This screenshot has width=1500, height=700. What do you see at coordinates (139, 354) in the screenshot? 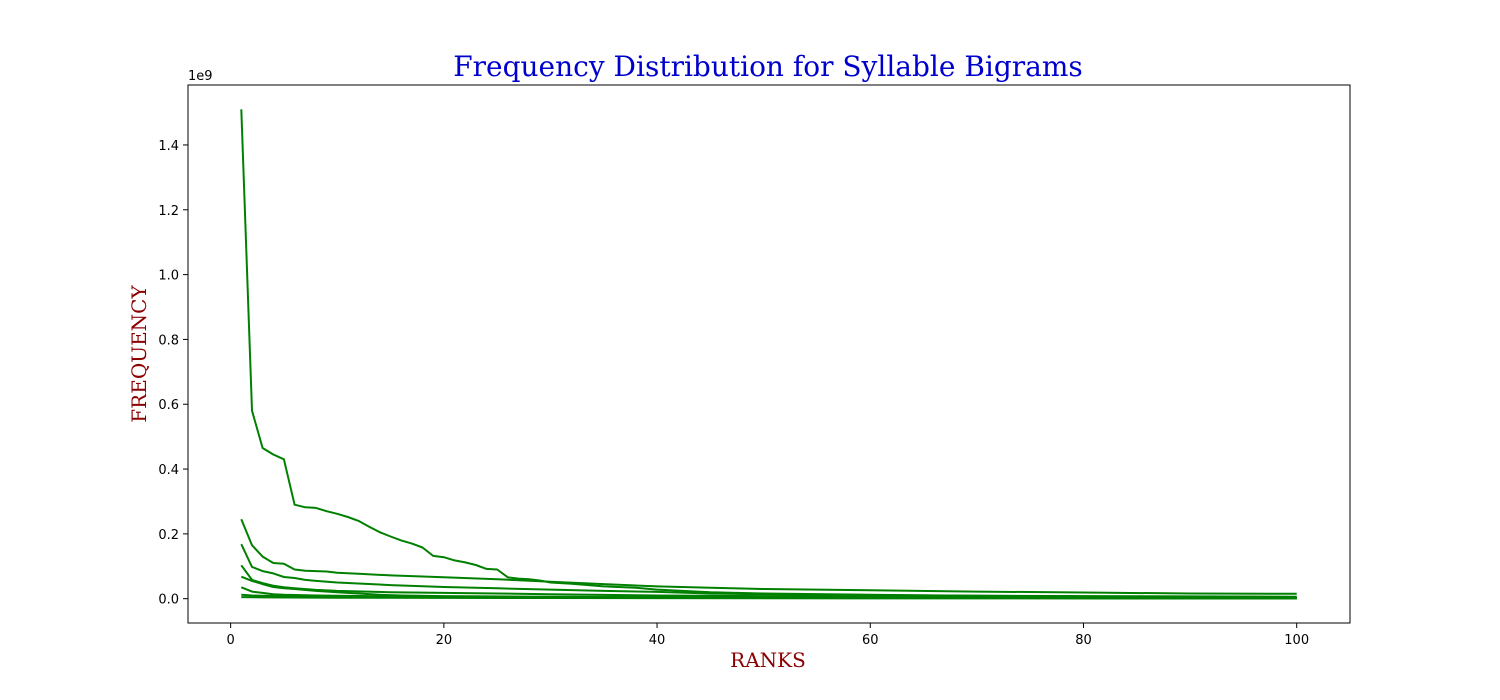
I see `y-axis-label: FREQUENCY` at bounding box center [139, 354].